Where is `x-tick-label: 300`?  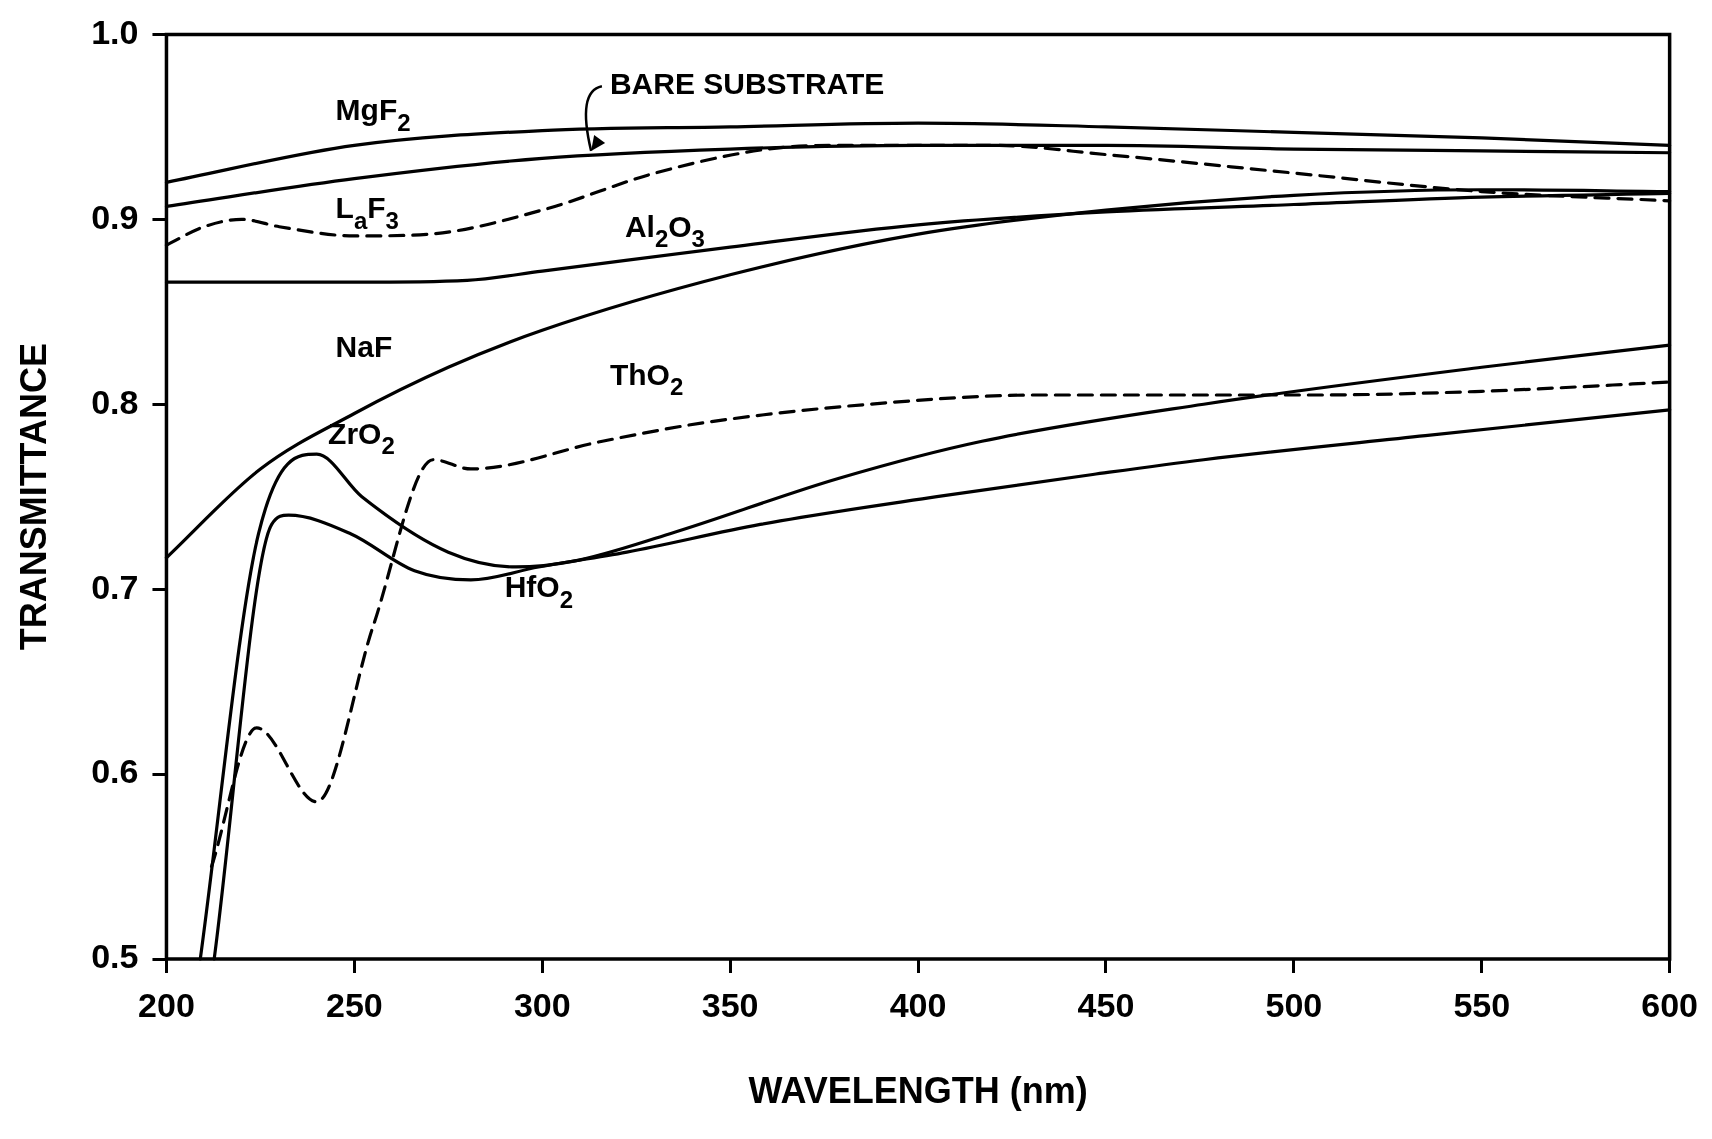
x-tick-label: 300 is located at coordinates (542, 1004).